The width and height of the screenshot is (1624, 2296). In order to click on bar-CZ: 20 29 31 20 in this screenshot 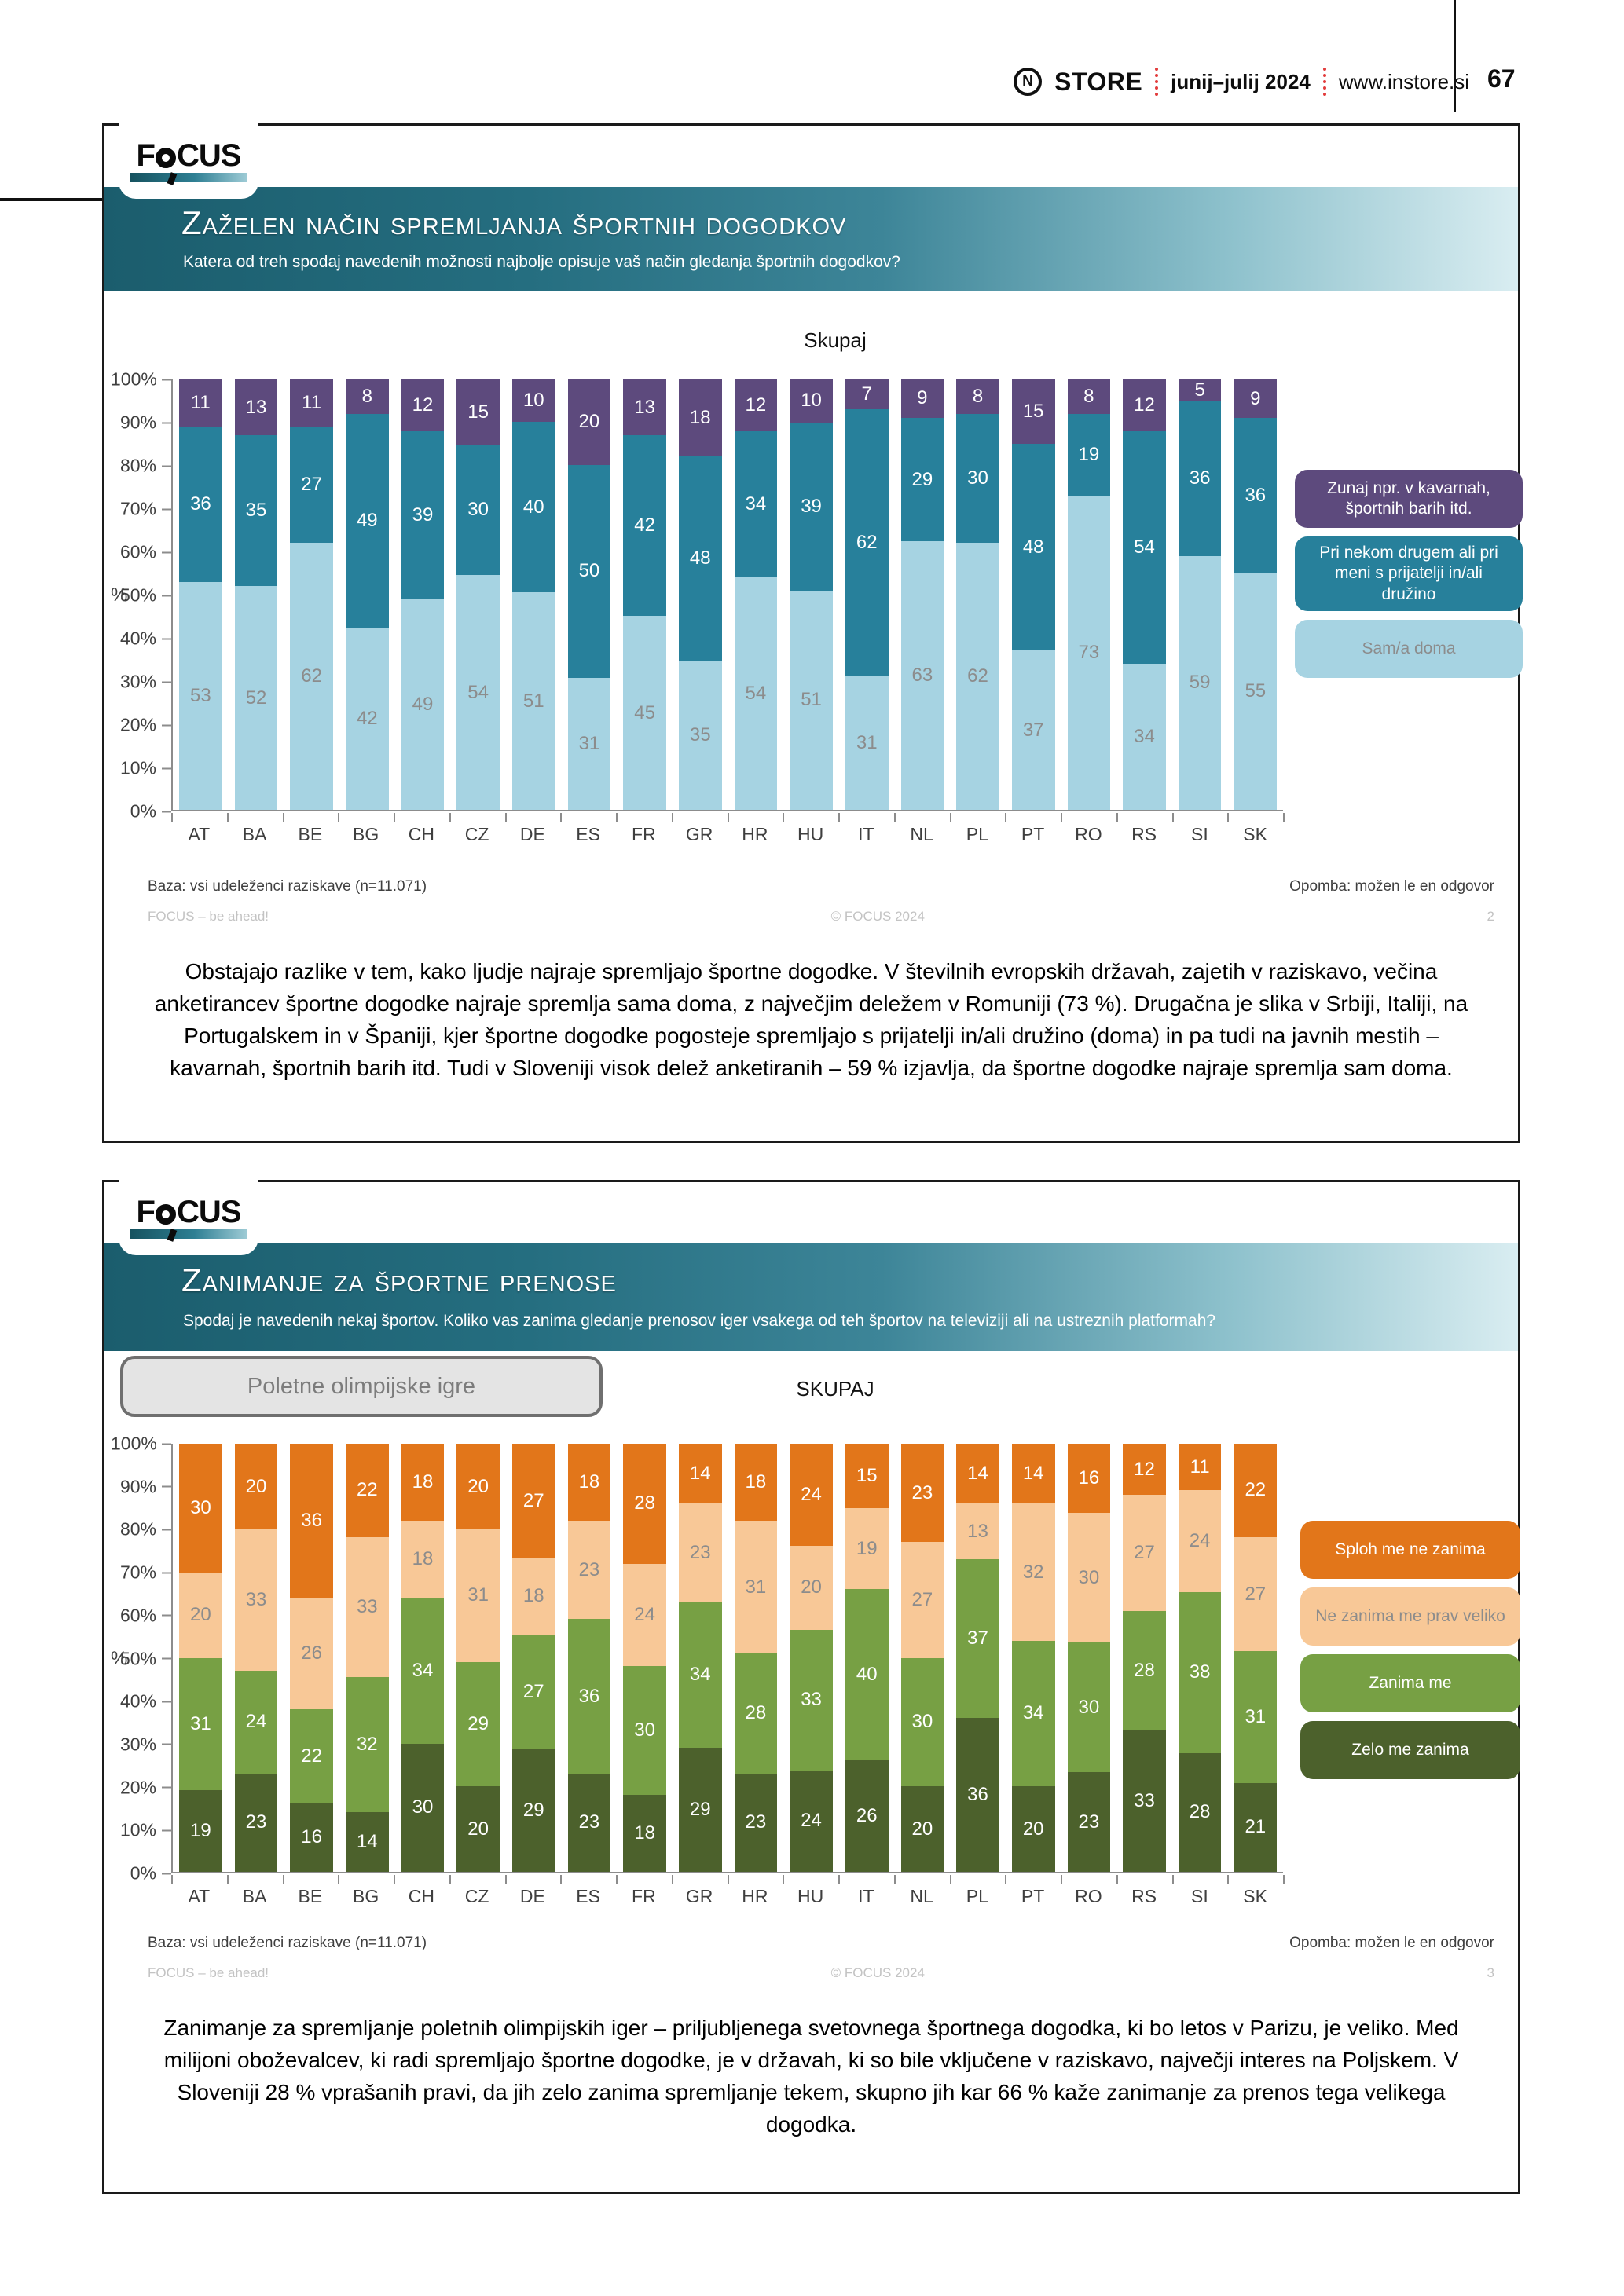, I will do `click(478, 1658)`.